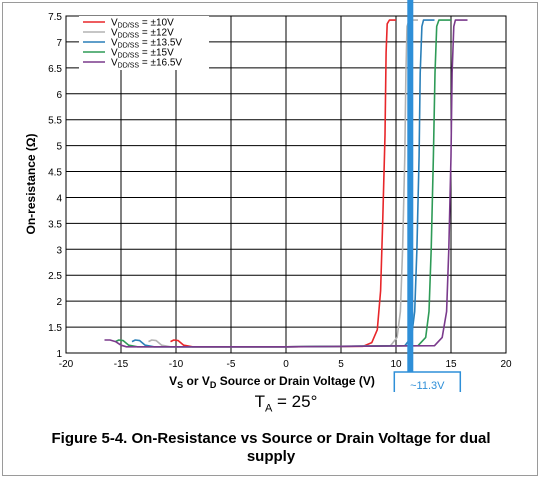 The image size is (542, 480). I want to click on annotation-label: ~11.3V, so click(427, 386).